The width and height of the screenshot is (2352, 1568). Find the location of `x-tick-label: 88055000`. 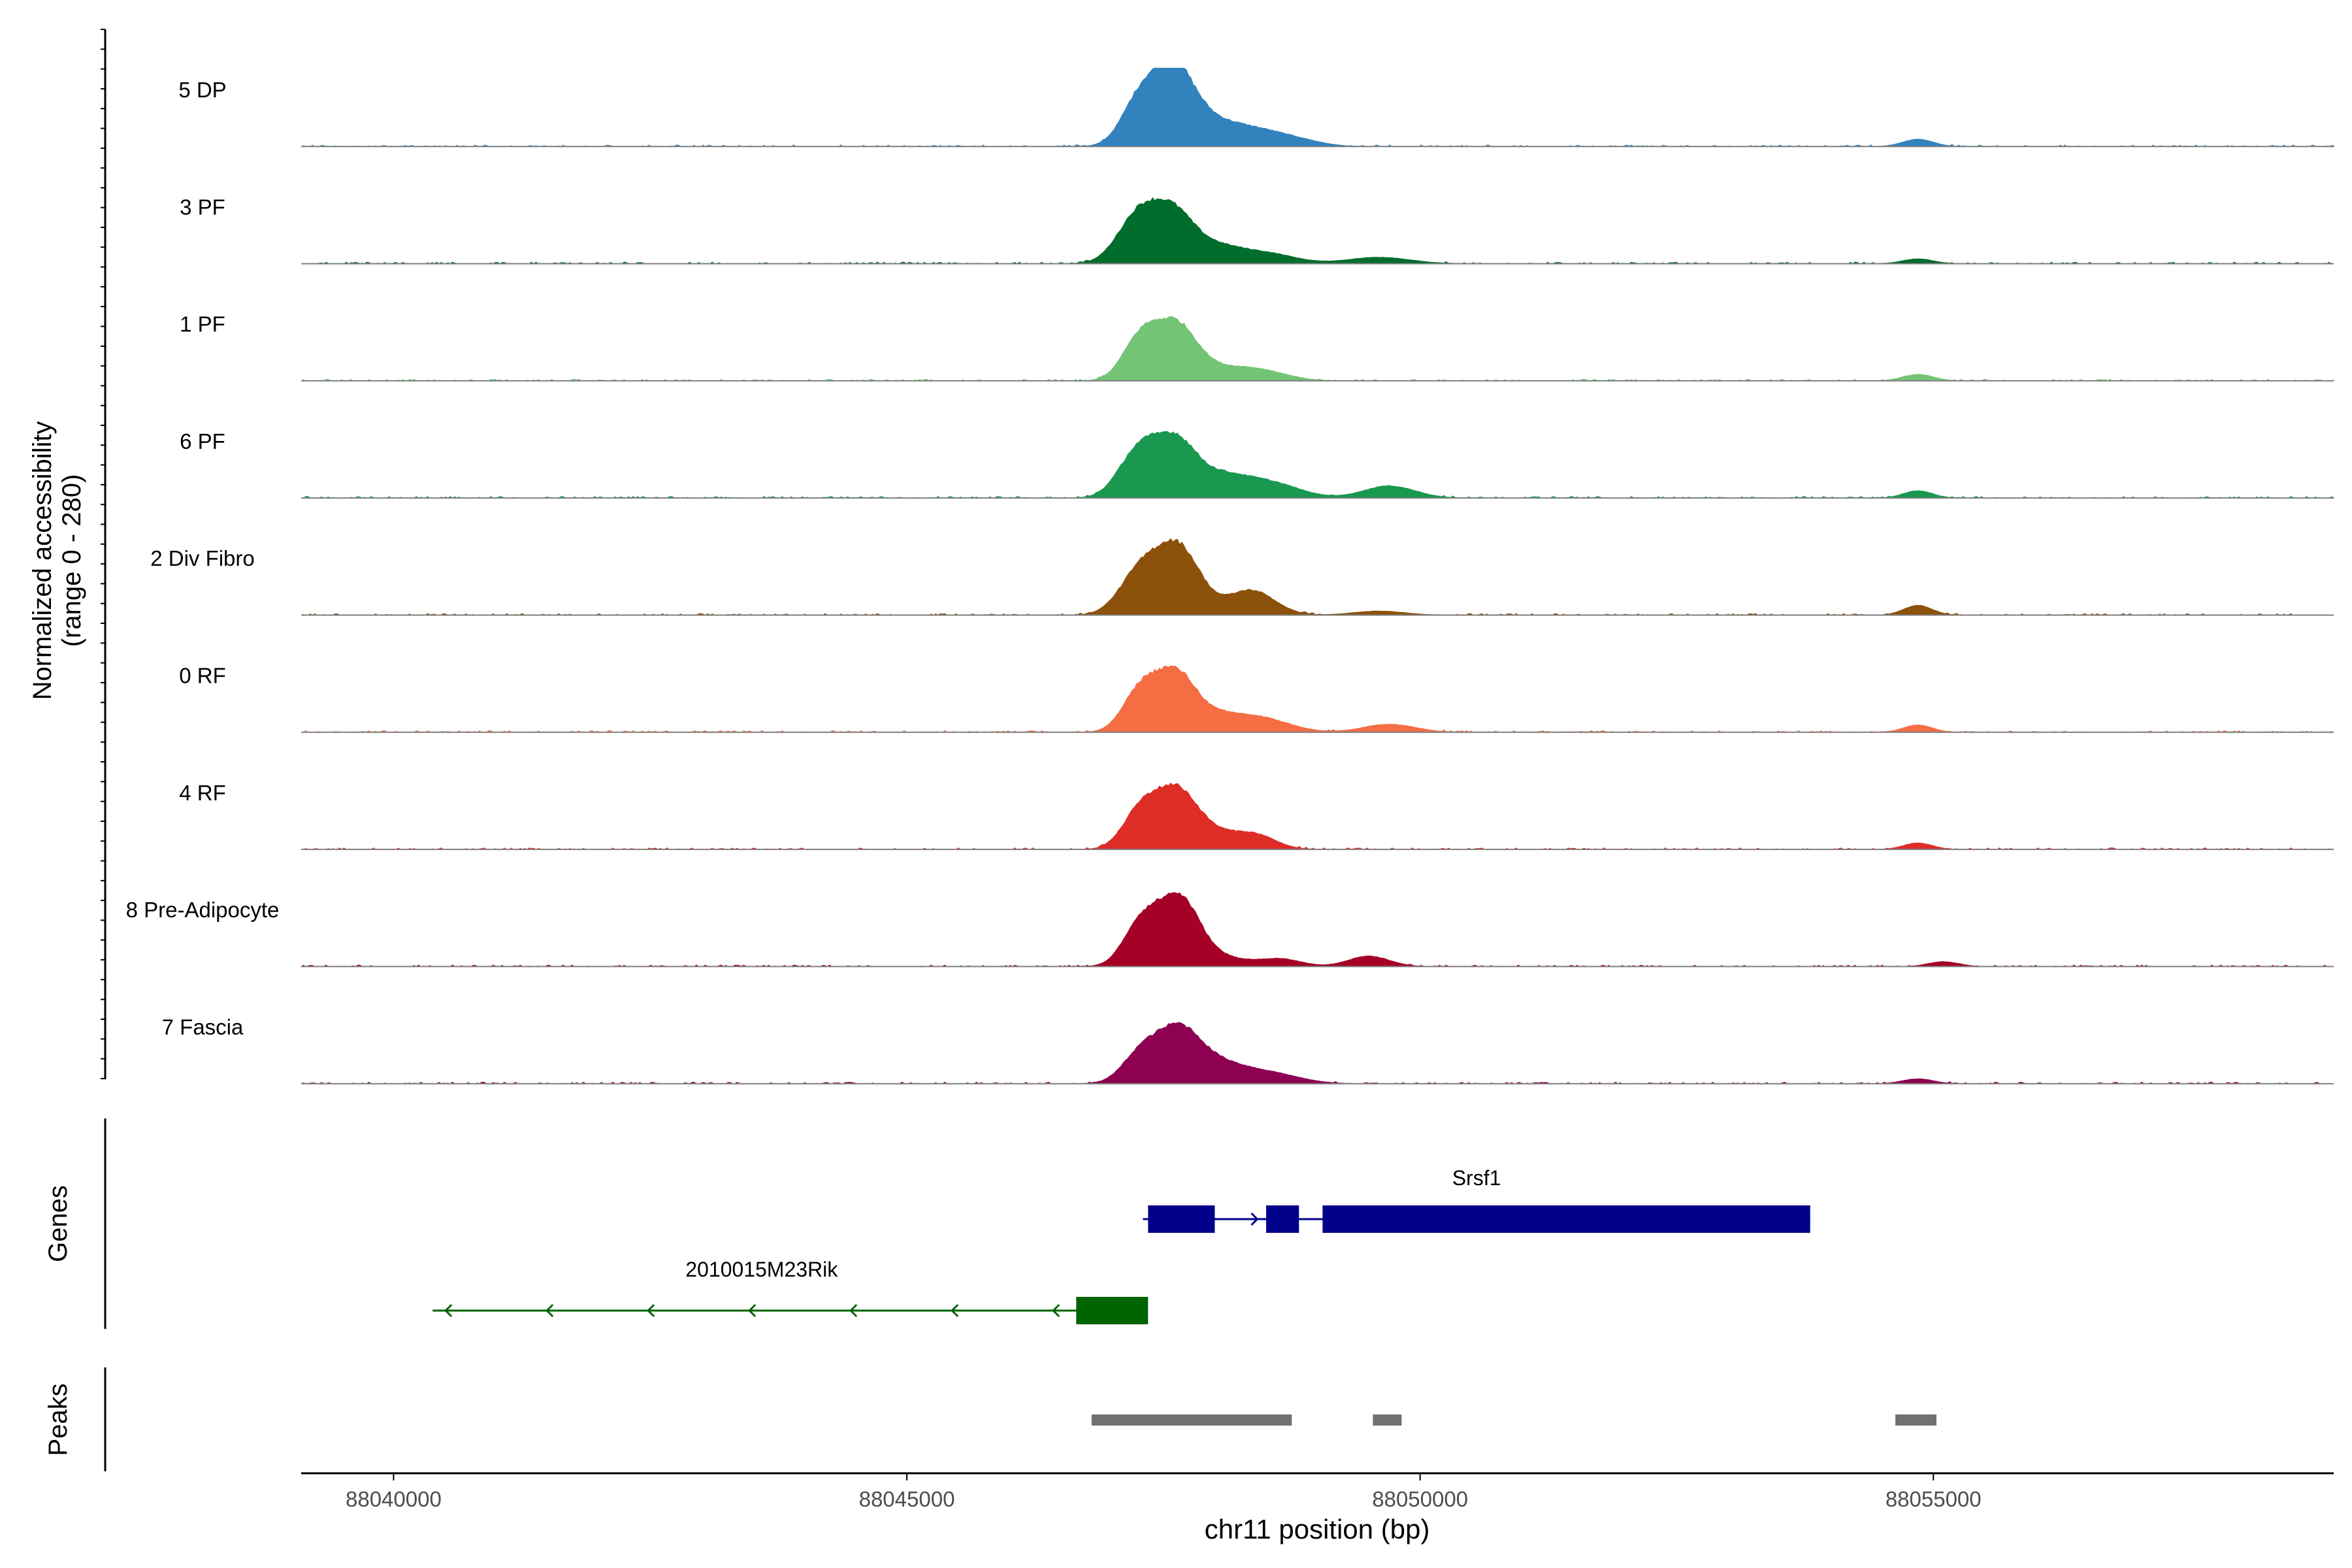

x-tick-label: 88055000 is located at coordinates (1934, 1499).